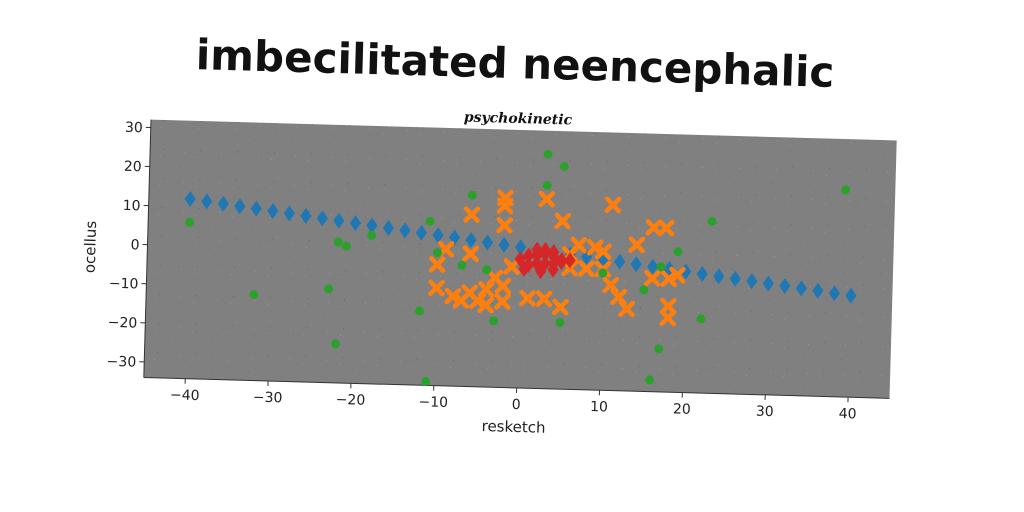 The height and width of the screenshot is (512, 1024). What do you see at coordinates (134, 128) in the screenshot?
I see `y-tick-label: 30` at bounding box center [134, 128].